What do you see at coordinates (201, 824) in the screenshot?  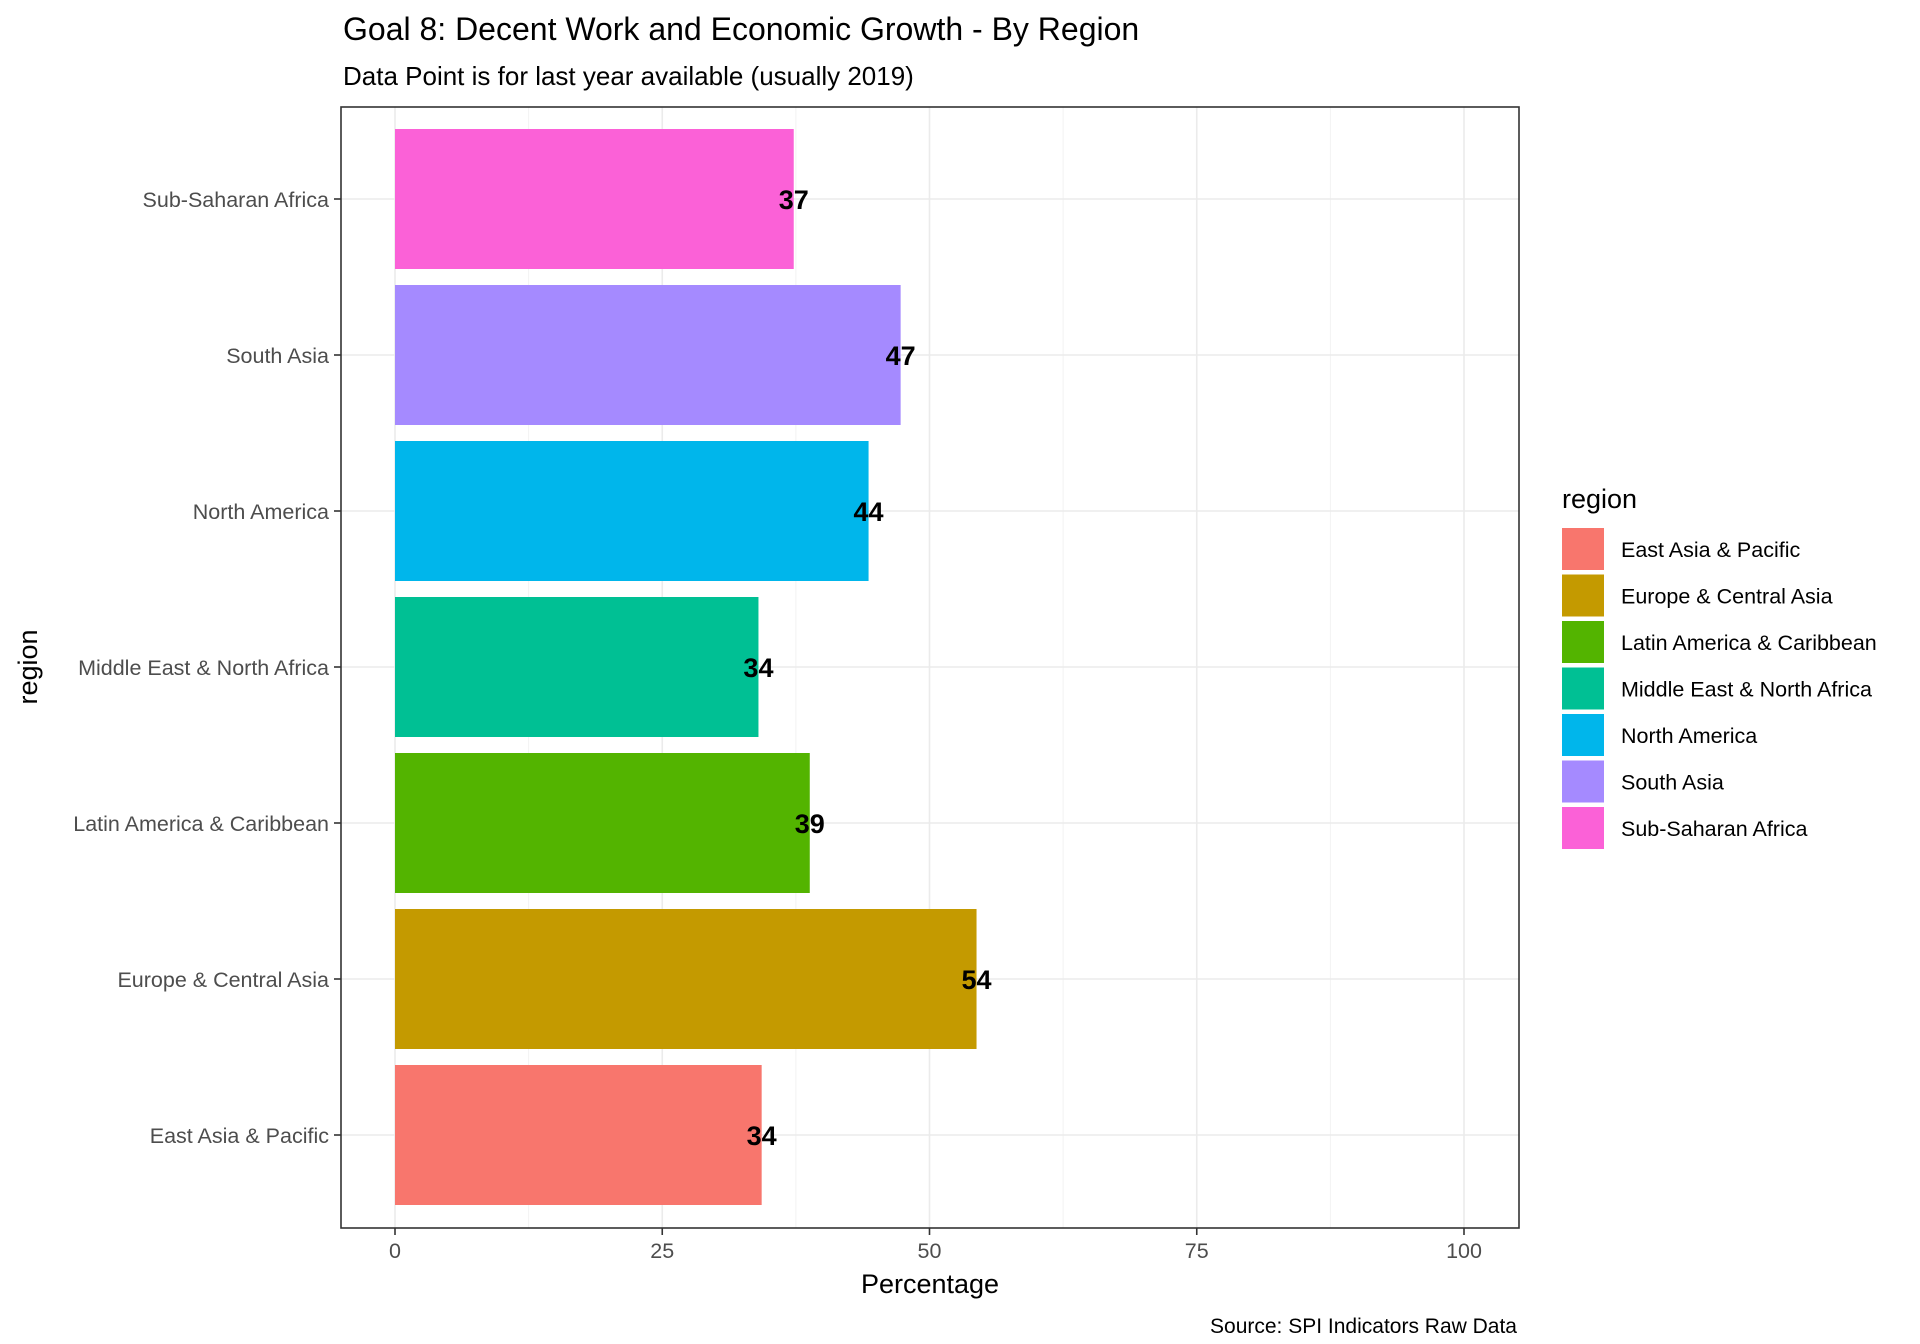 I see `y-tick-label: Latin America & Caribbean` at bounding box center [201, 824].